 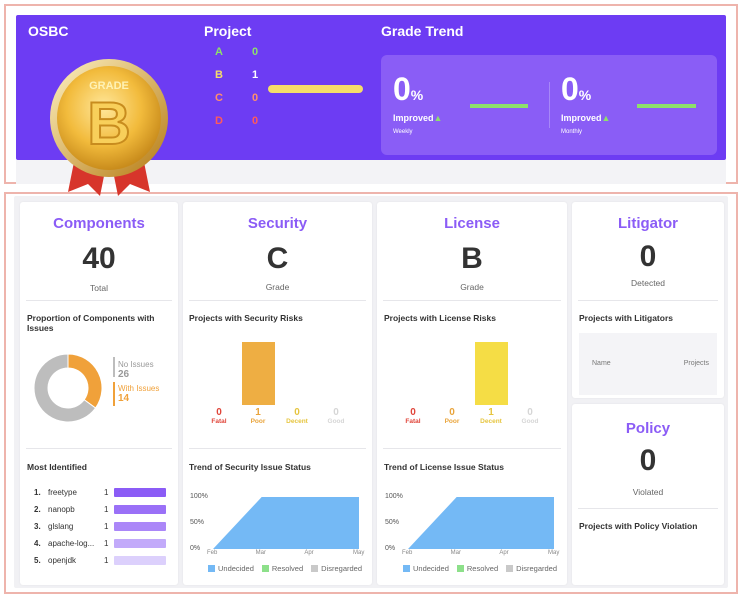 What do you see at coordinates (648, 364) in the screenshot?
I see `litigator-table: Name Projects` at bounding box center [648, 364].